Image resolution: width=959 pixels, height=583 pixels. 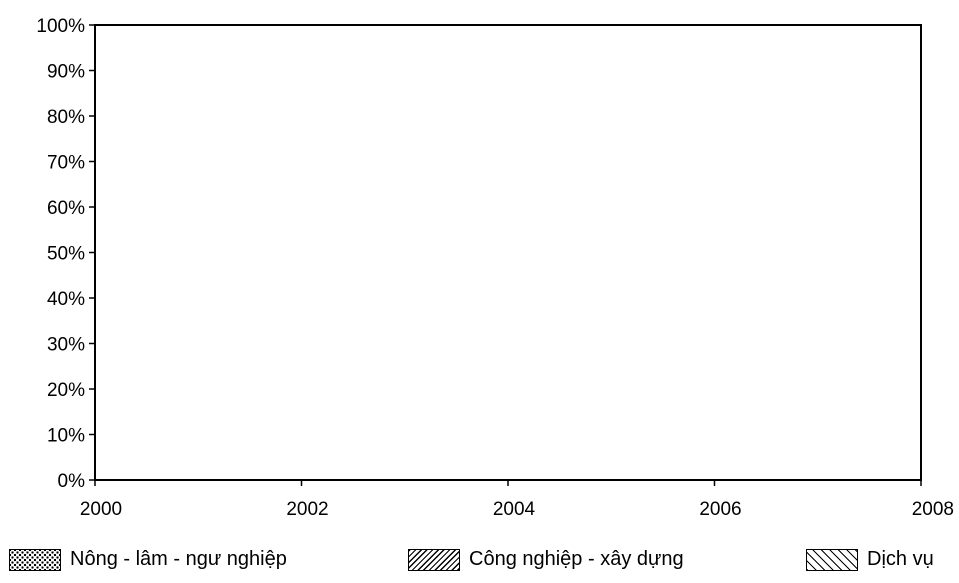 What do you see at coordinates (66, 72) in the screenshot?
I see `y-tick-label: 90%` at bounding box center [66, 72].